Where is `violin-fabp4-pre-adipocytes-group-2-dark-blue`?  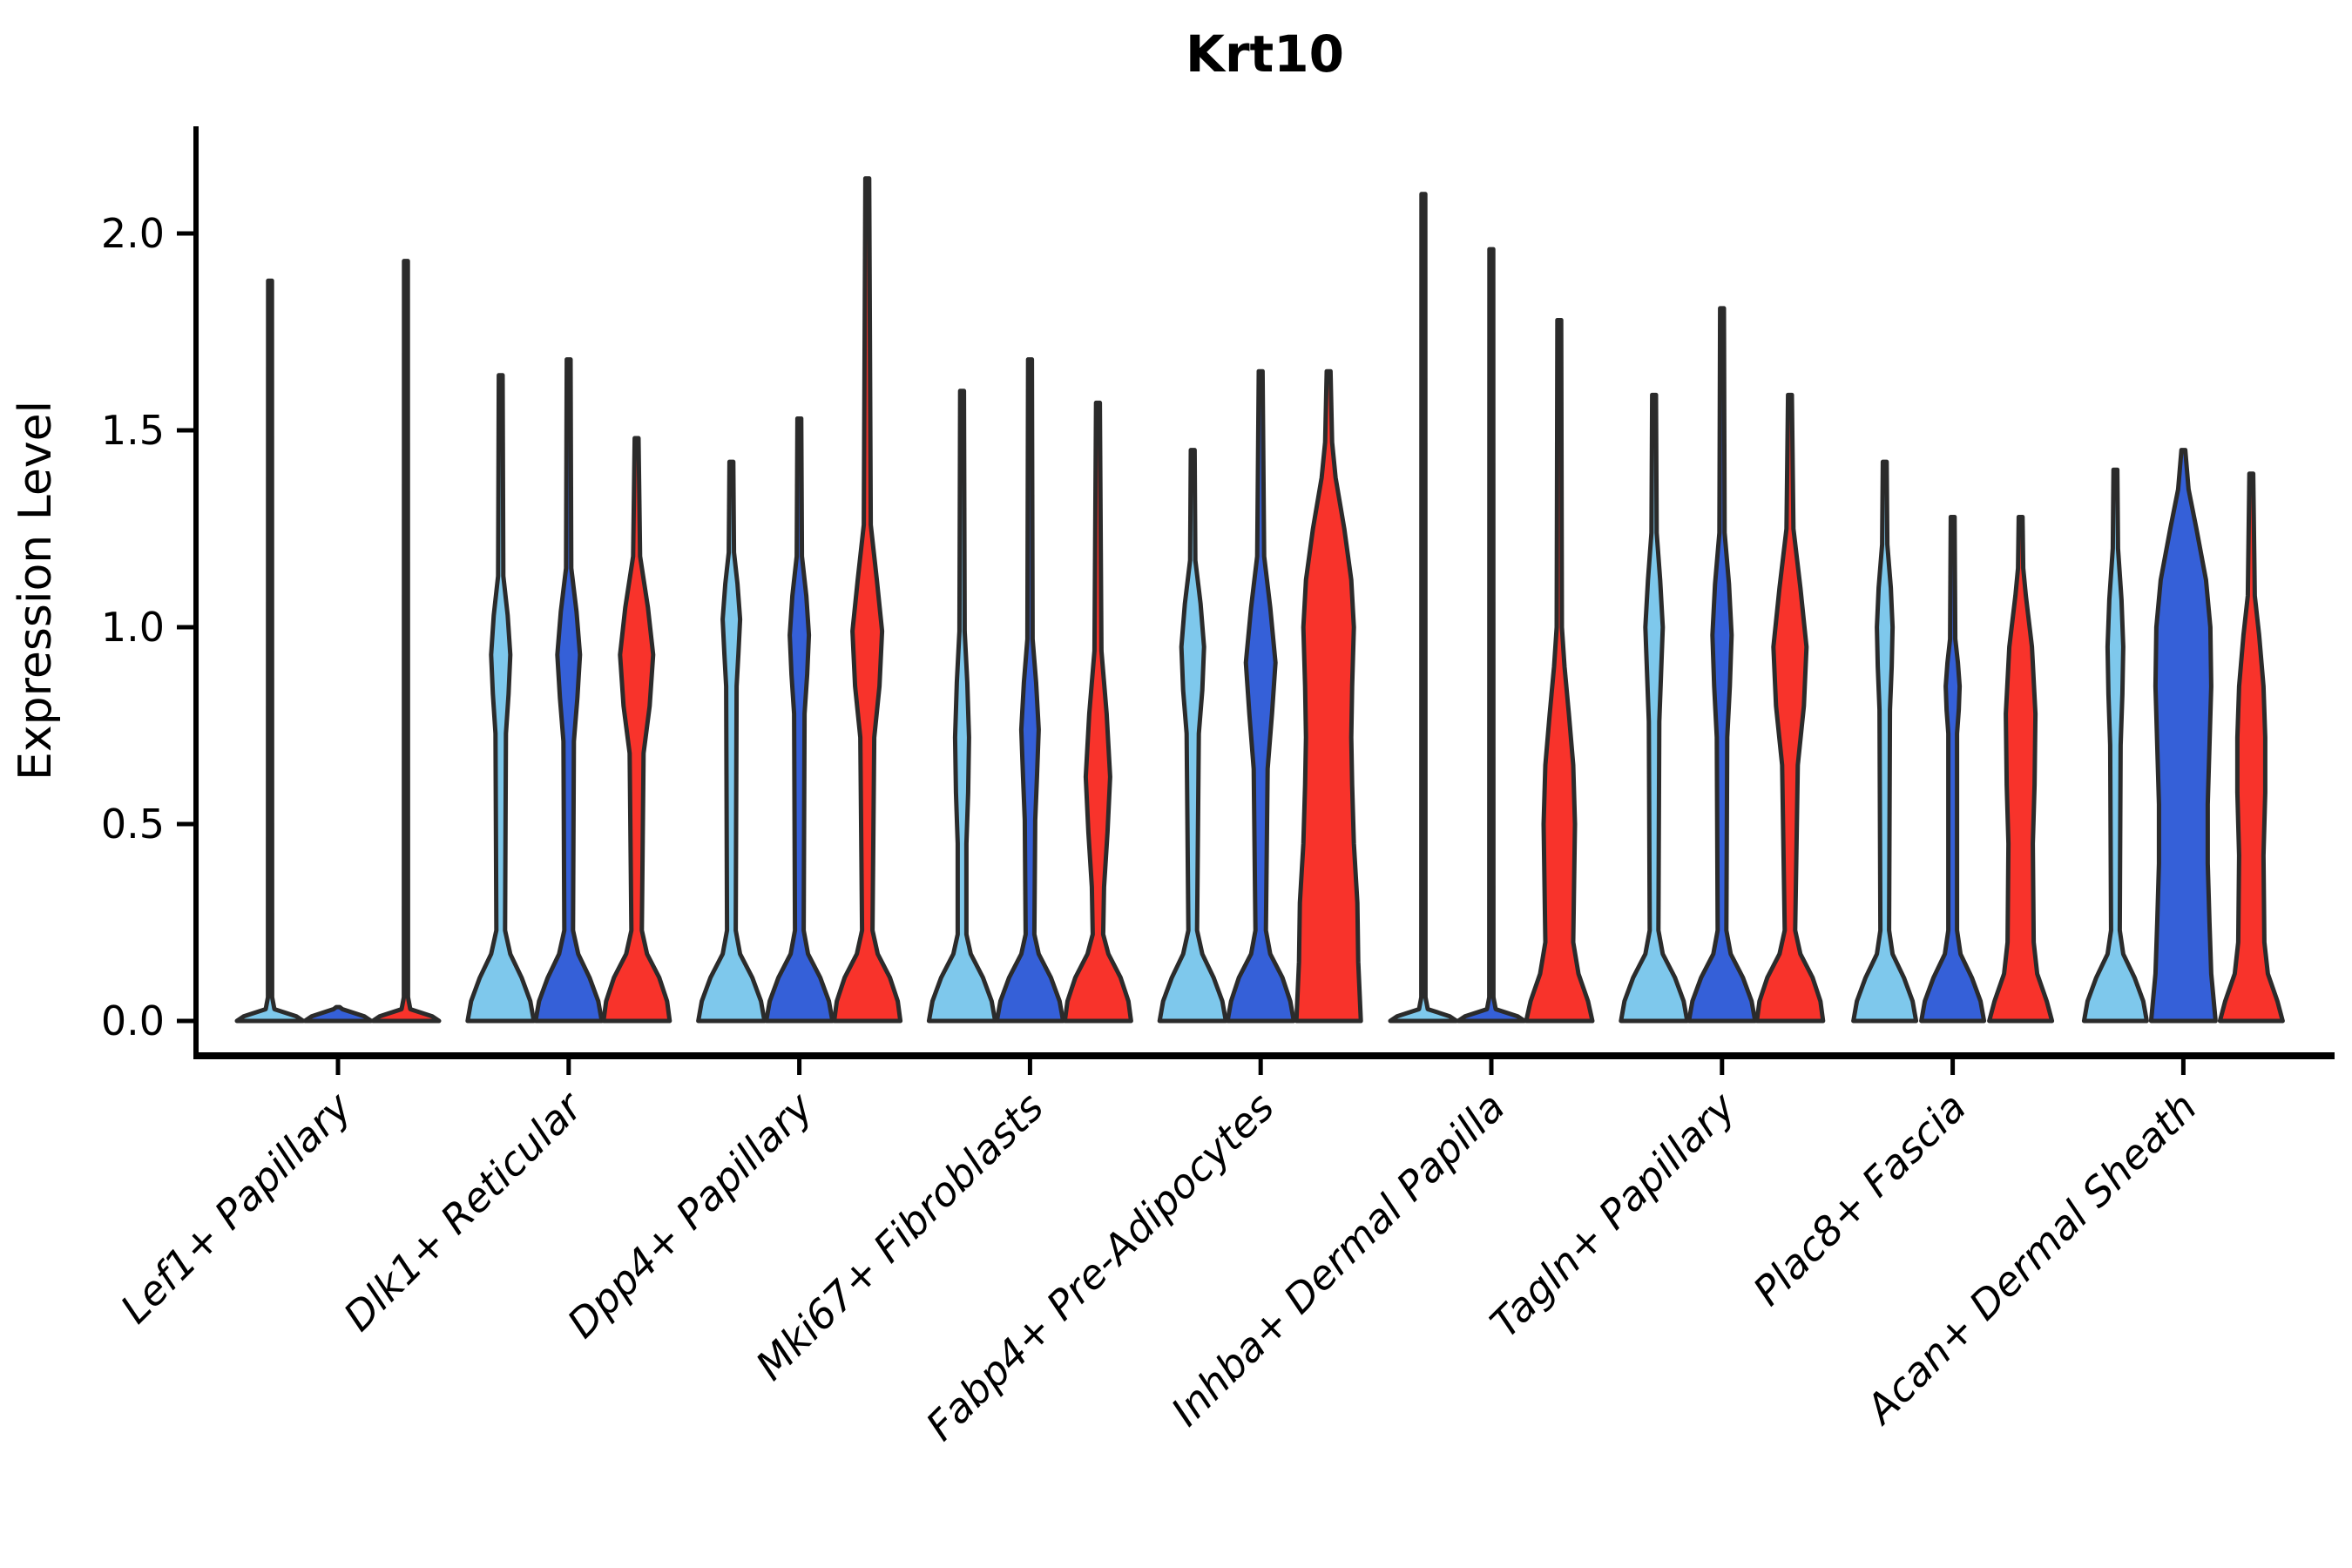 violin-fabp4-pre-adipocytes-group-2-dark-blue is located at coordinates (1260, 696).